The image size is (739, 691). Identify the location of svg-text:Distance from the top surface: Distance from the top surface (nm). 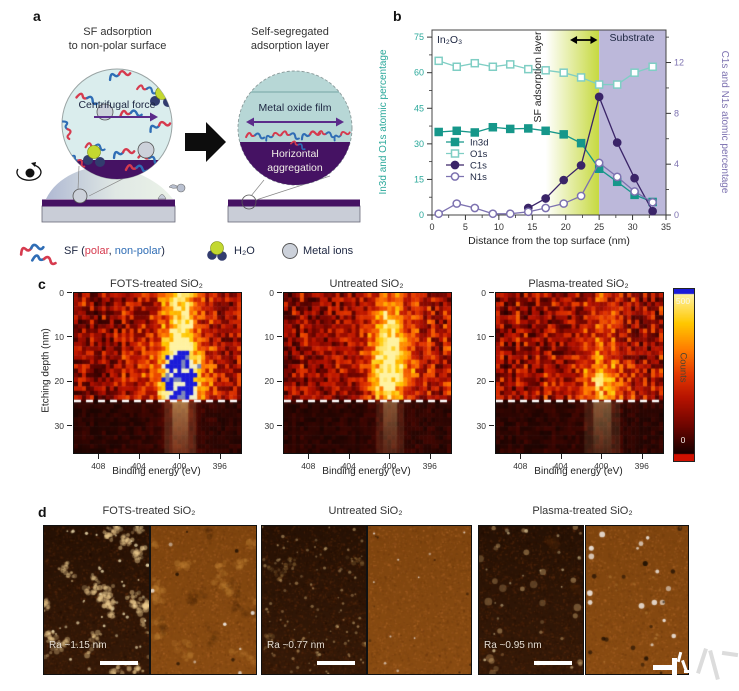
(549, 241).